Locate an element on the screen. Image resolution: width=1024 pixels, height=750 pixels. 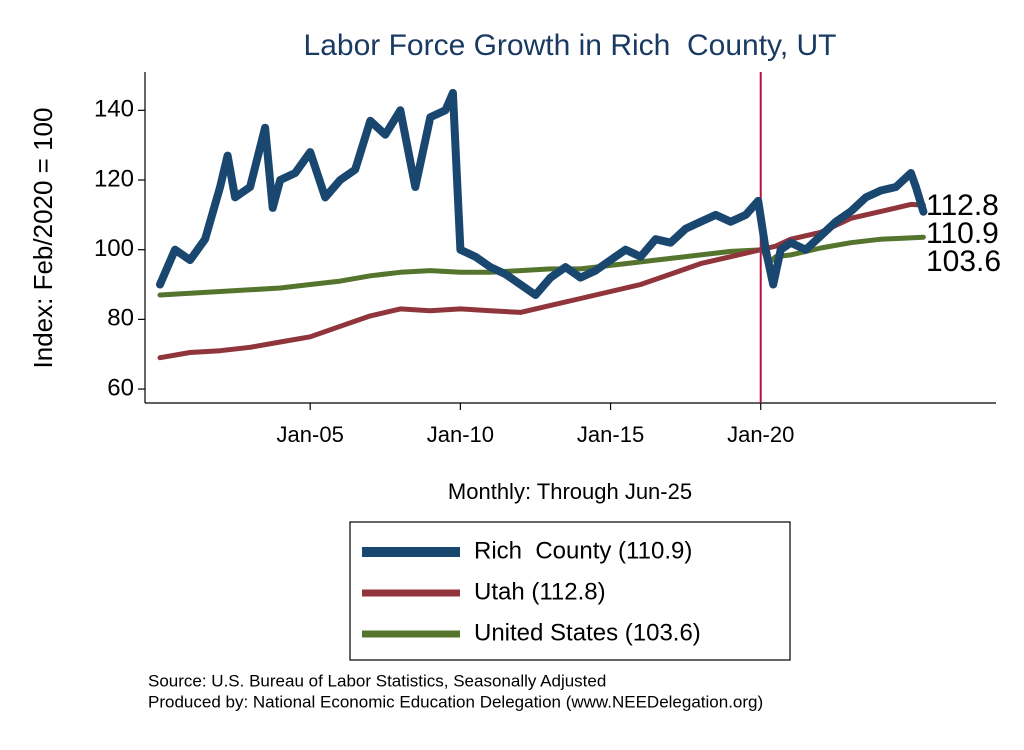
x-axis-label: Monthly: Through Jun-25 is located at coordinates (570, 491).